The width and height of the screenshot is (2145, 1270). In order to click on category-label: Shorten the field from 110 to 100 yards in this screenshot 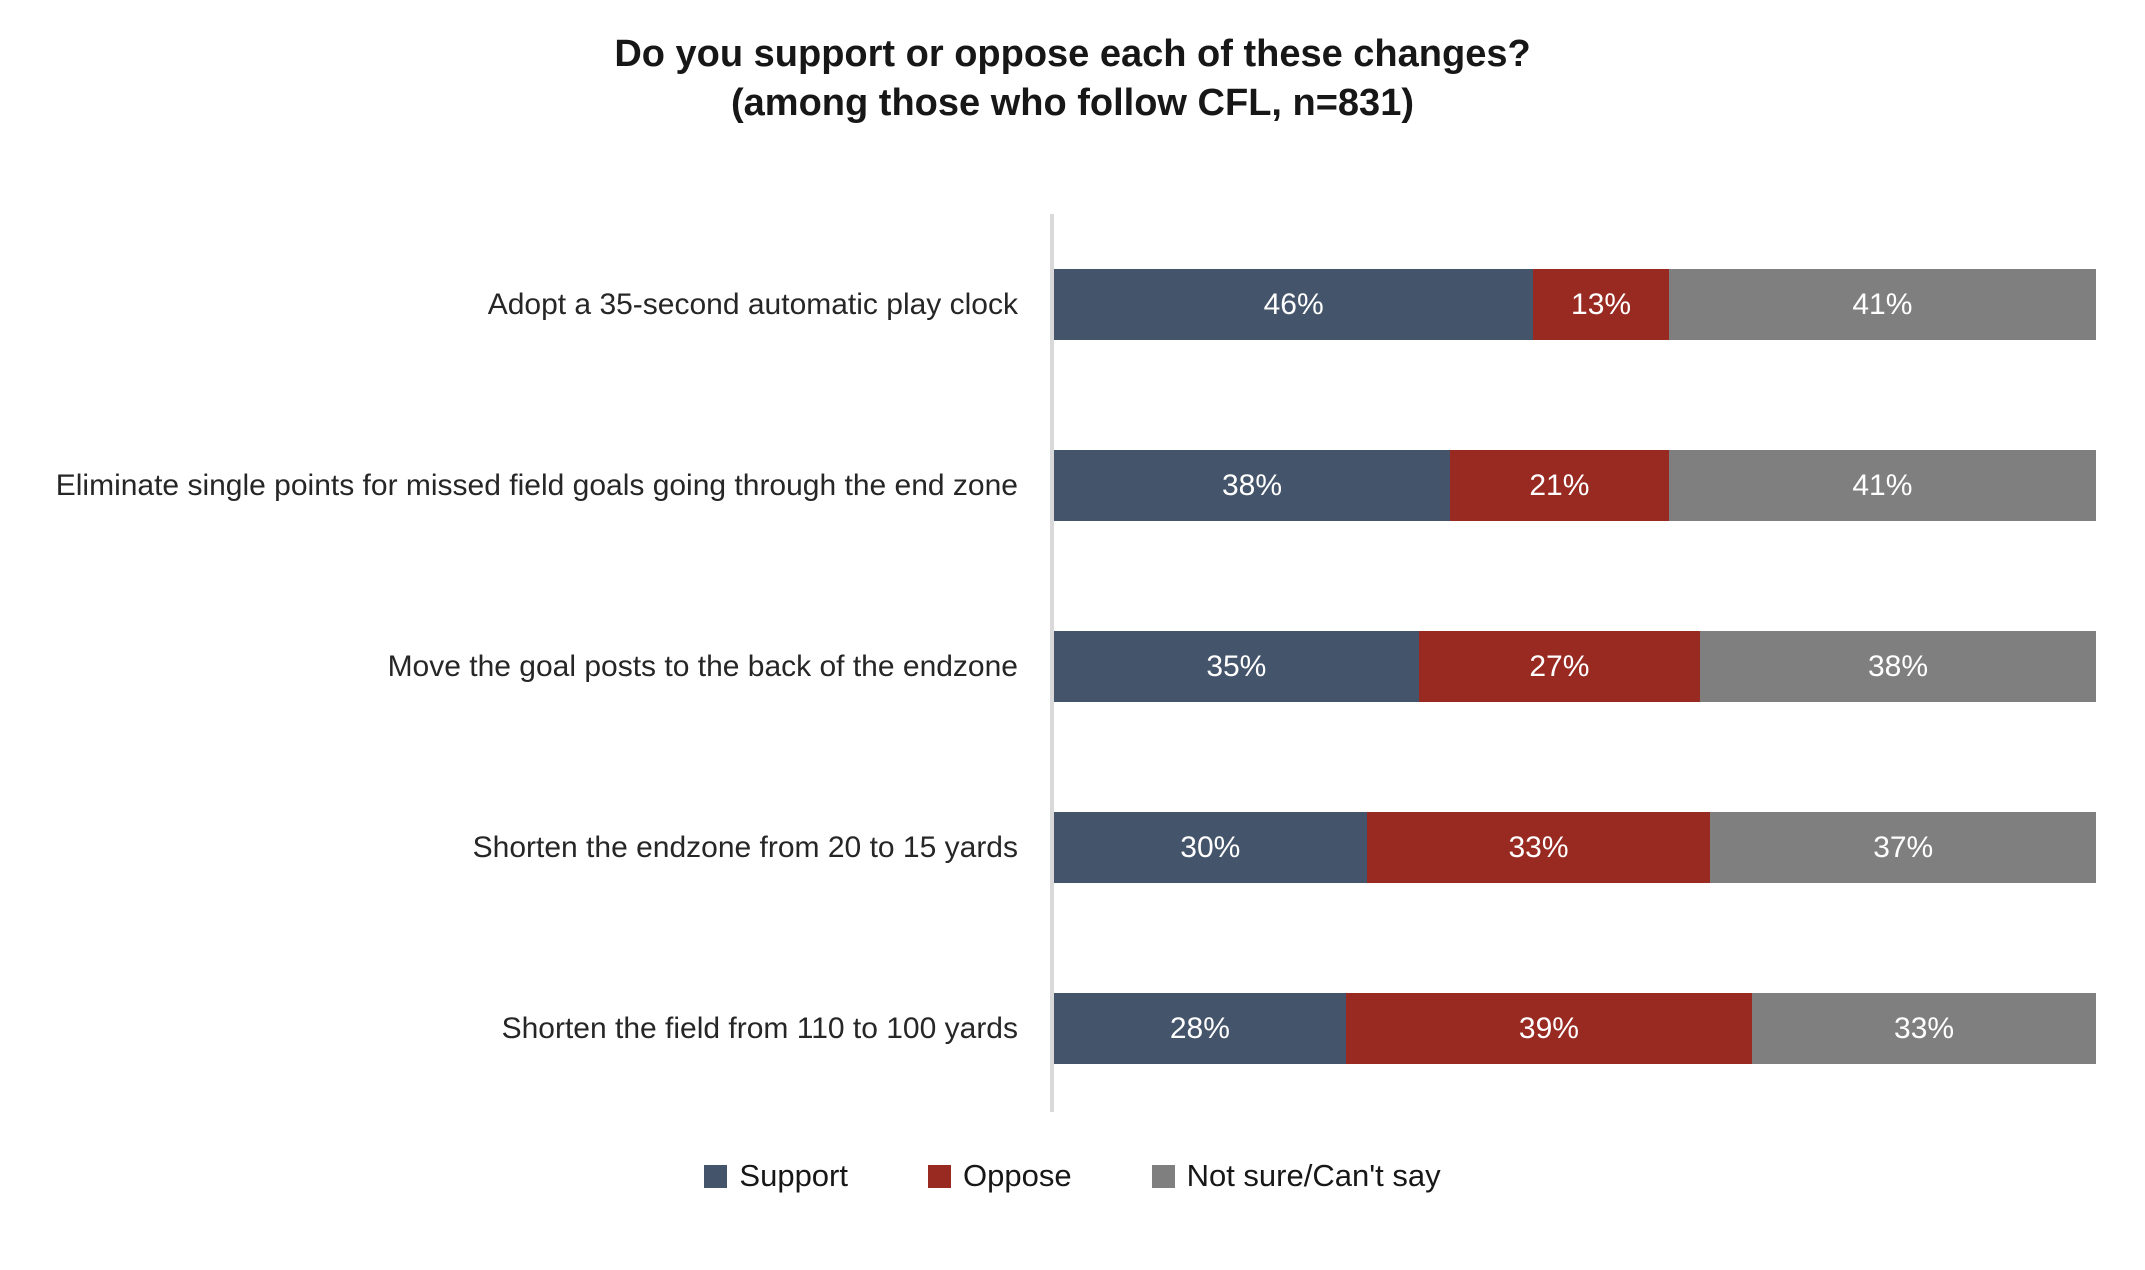, I will do `click(759, 1028)`.